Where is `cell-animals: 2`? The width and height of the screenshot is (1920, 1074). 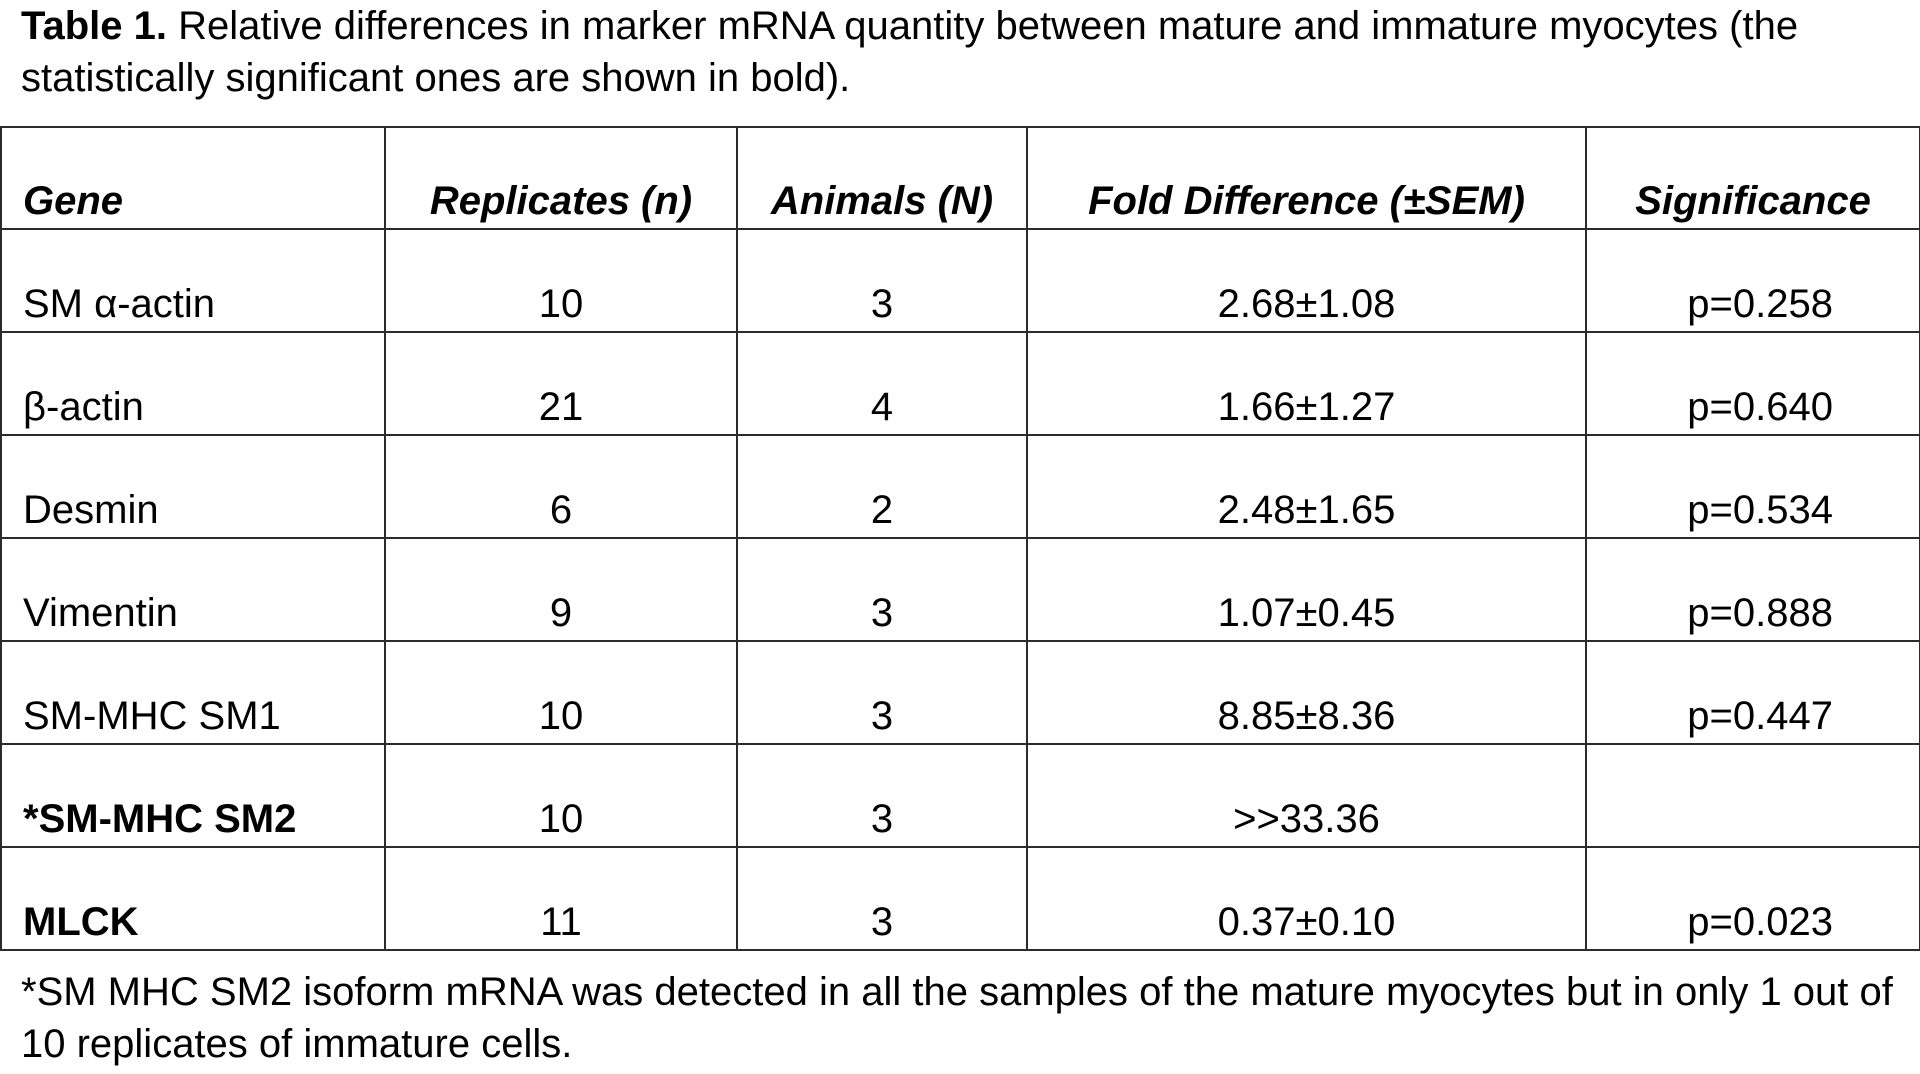 cell-animals: 2 is located at coordinates (882, 486).